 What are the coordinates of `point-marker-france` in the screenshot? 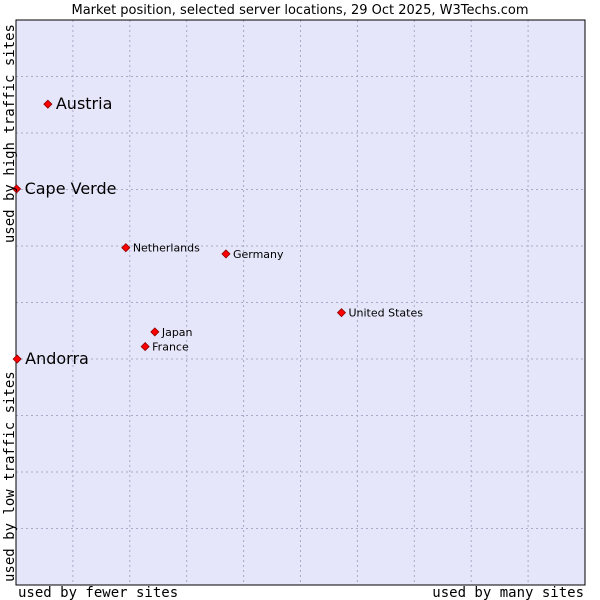 It's located at (145, 347).